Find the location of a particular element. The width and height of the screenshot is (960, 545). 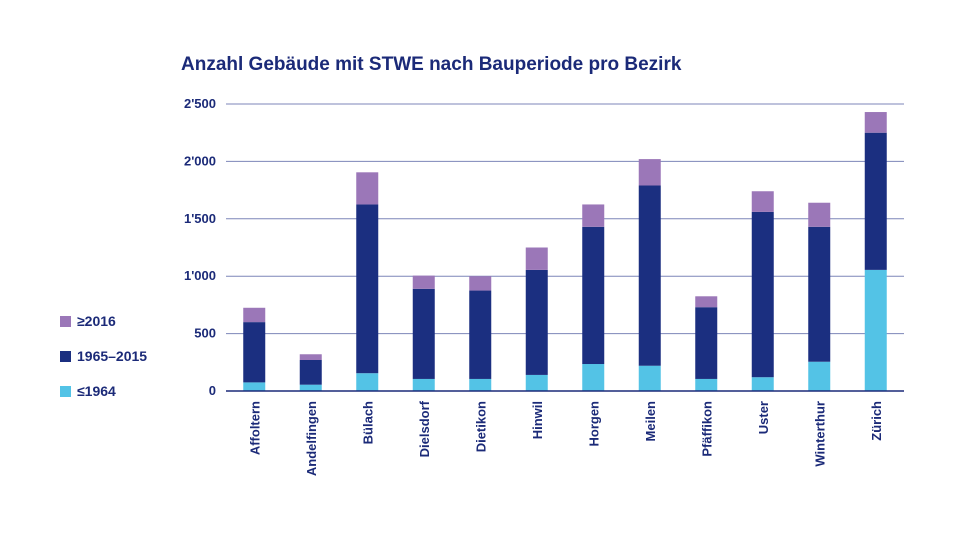

legend-label-1965-2015: 1965–2015 is located at coordinates (112, 356).